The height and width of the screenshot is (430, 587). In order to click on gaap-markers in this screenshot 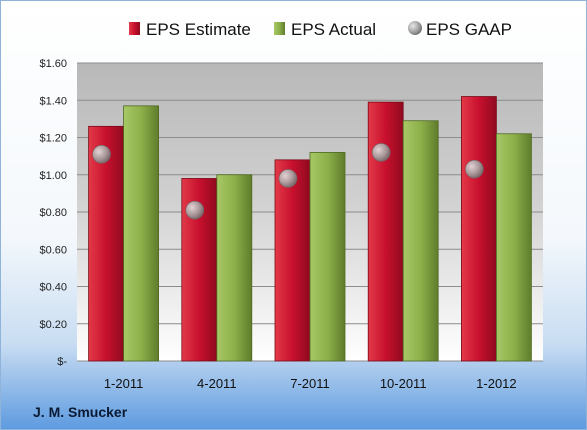, I will do `click(288, 181)`.